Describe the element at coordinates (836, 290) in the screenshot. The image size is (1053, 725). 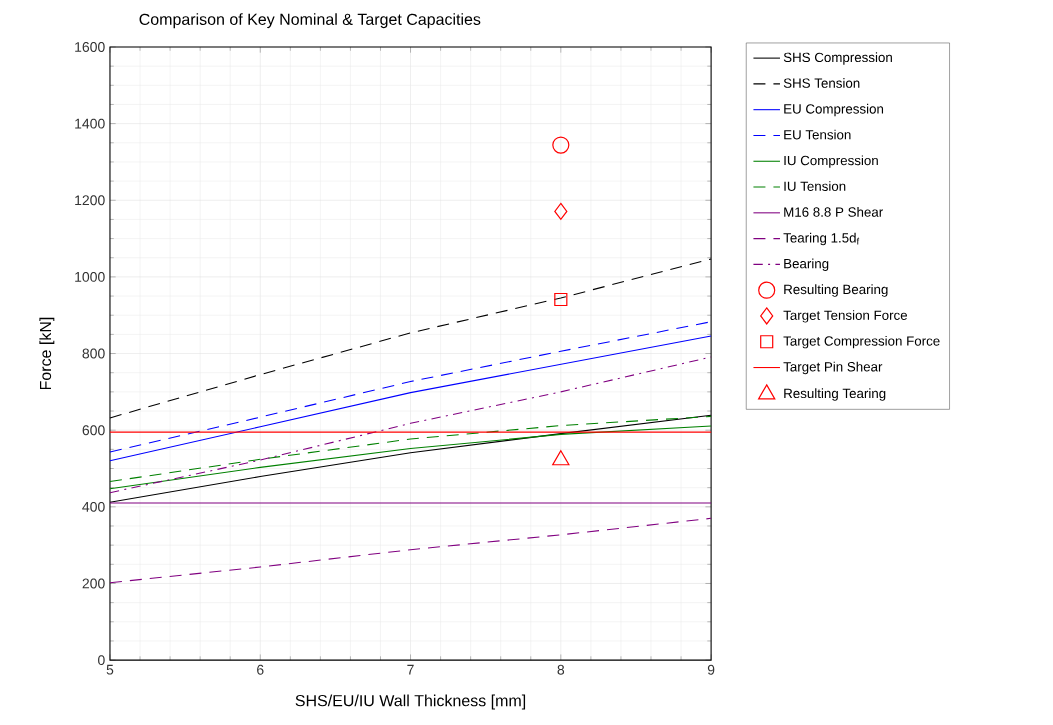
I see `legend-label: Resulting Bearing` at that location.